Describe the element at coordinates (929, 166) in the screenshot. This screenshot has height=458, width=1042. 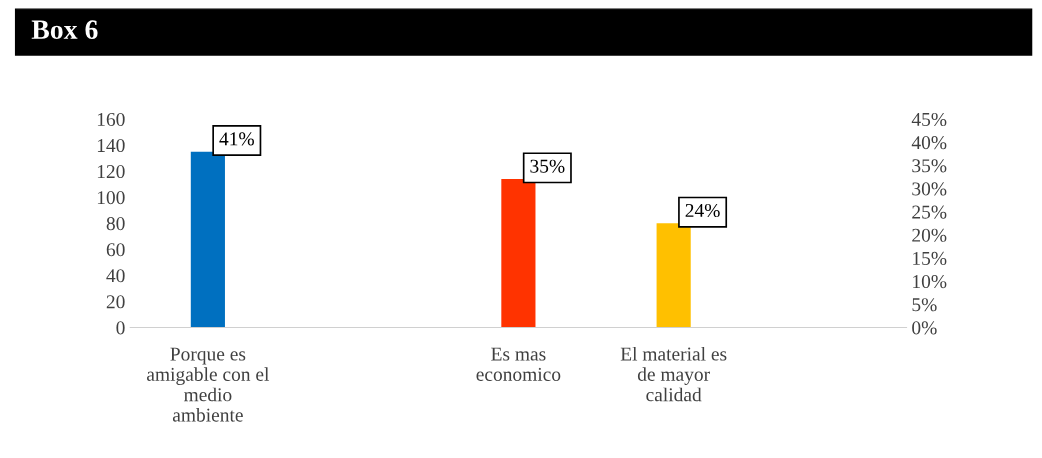
I see `y2-tick-label: 35%` at that location.